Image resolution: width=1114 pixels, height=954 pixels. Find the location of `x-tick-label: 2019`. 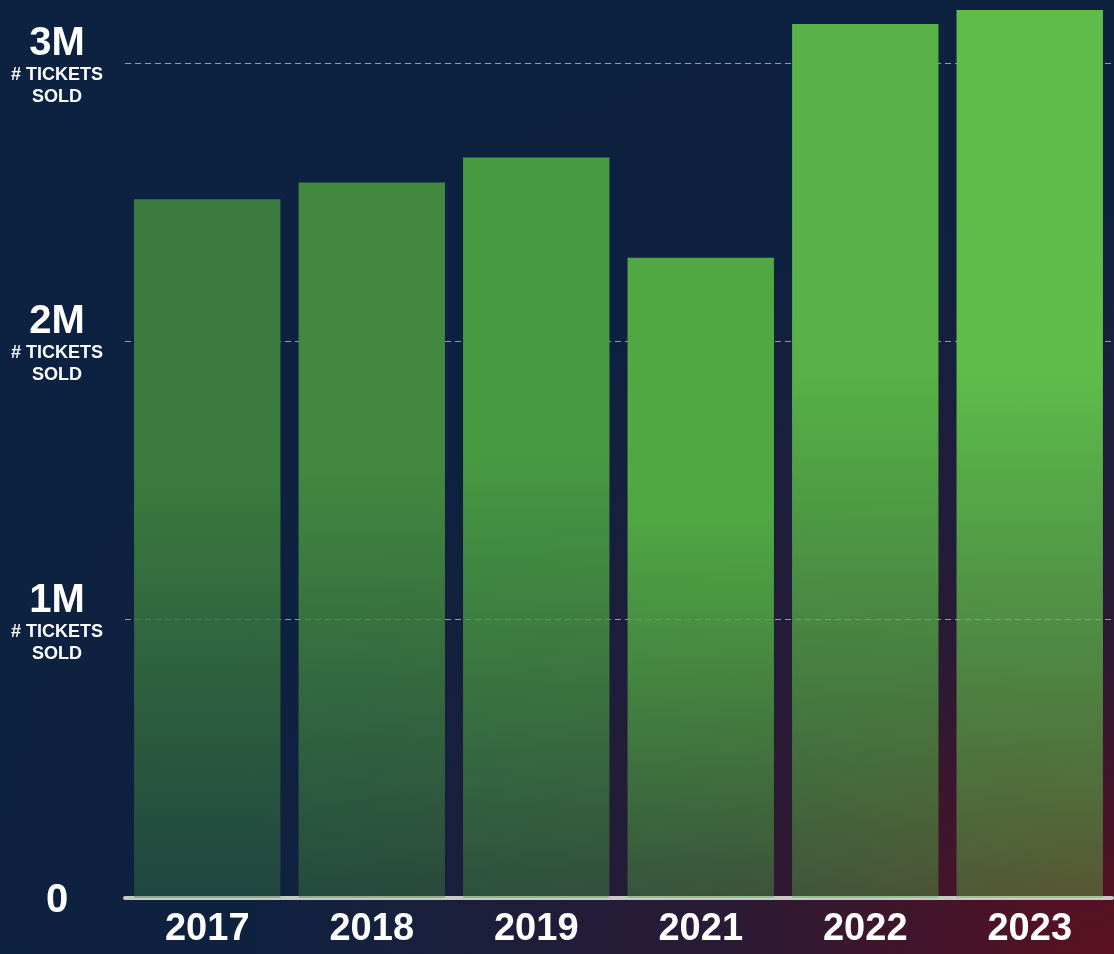

x-tick-label: 2019 is located at coordinates (536, 927).